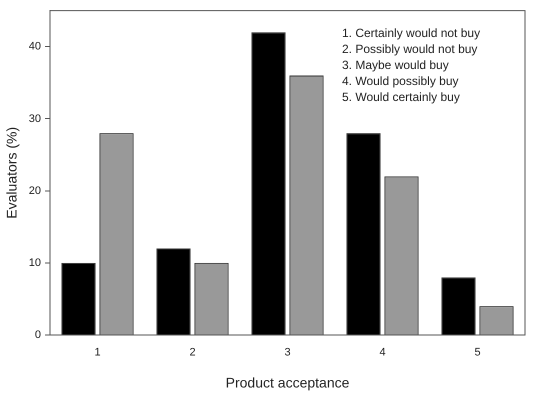  I want to click on y-tick-label: 0, so click(38, 335).